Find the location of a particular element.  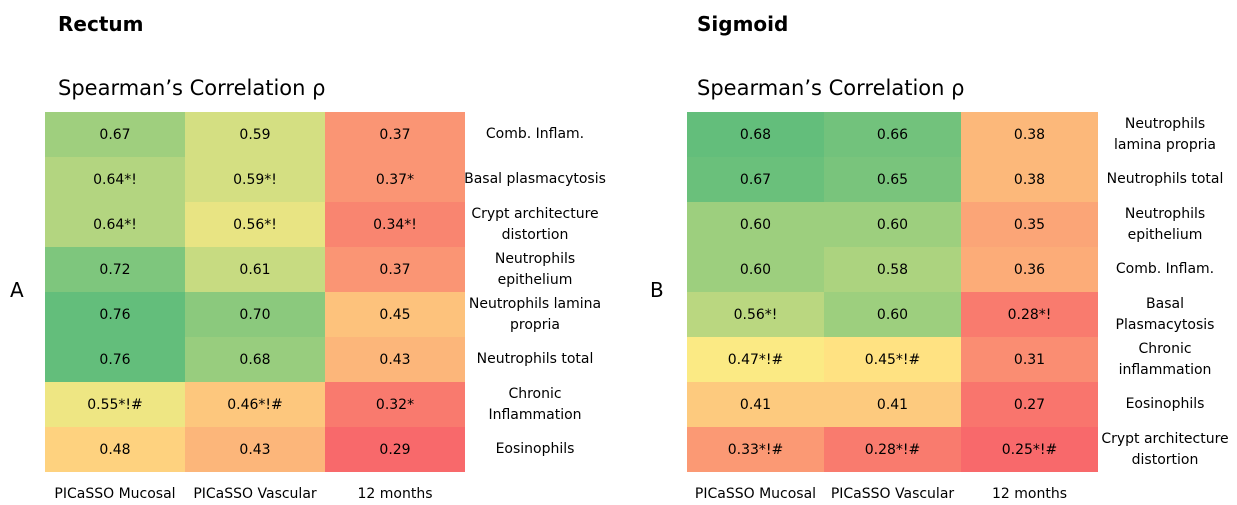

heatmap-cell: 0.45*!# is located at coordinates (892, 359).